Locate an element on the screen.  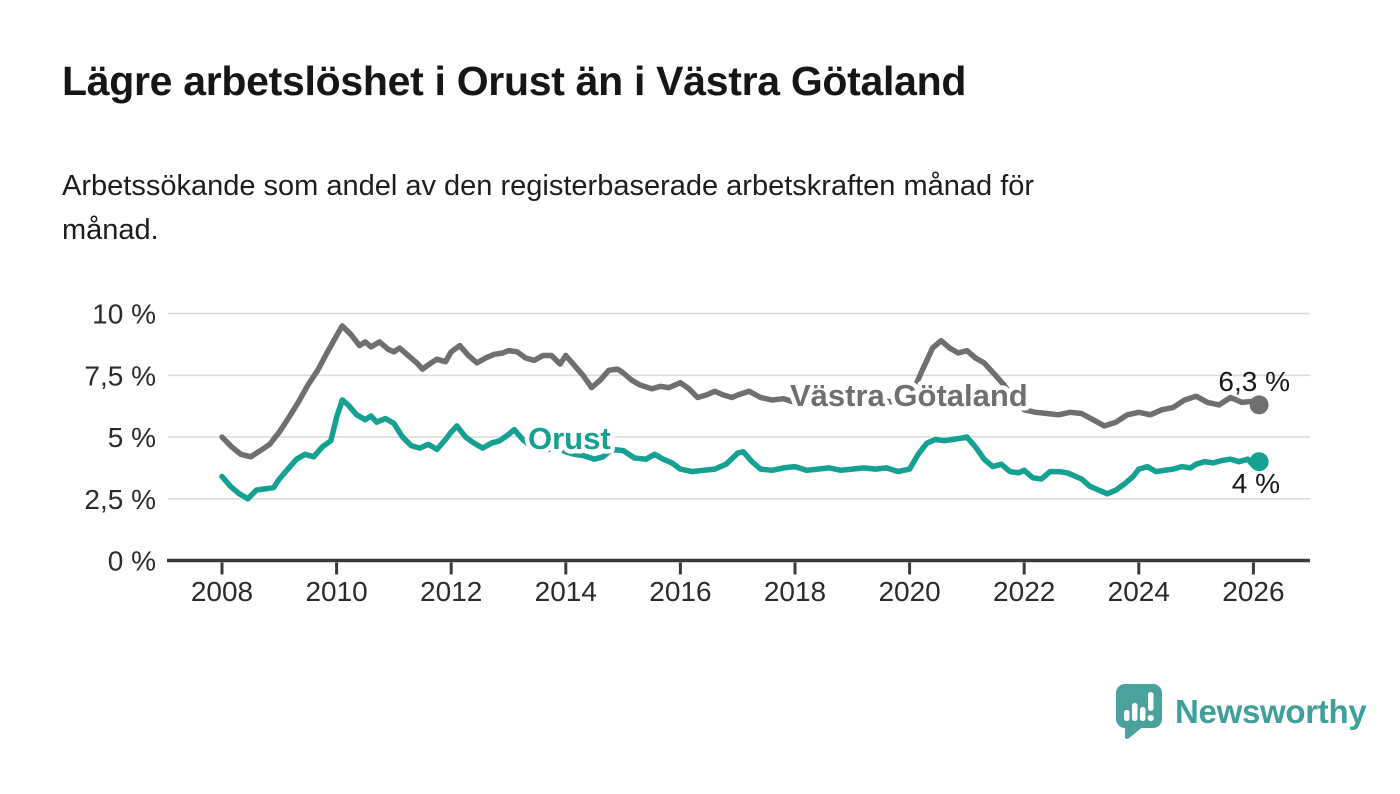
series-end-dot-orust is located at coordinates (1259, 462).